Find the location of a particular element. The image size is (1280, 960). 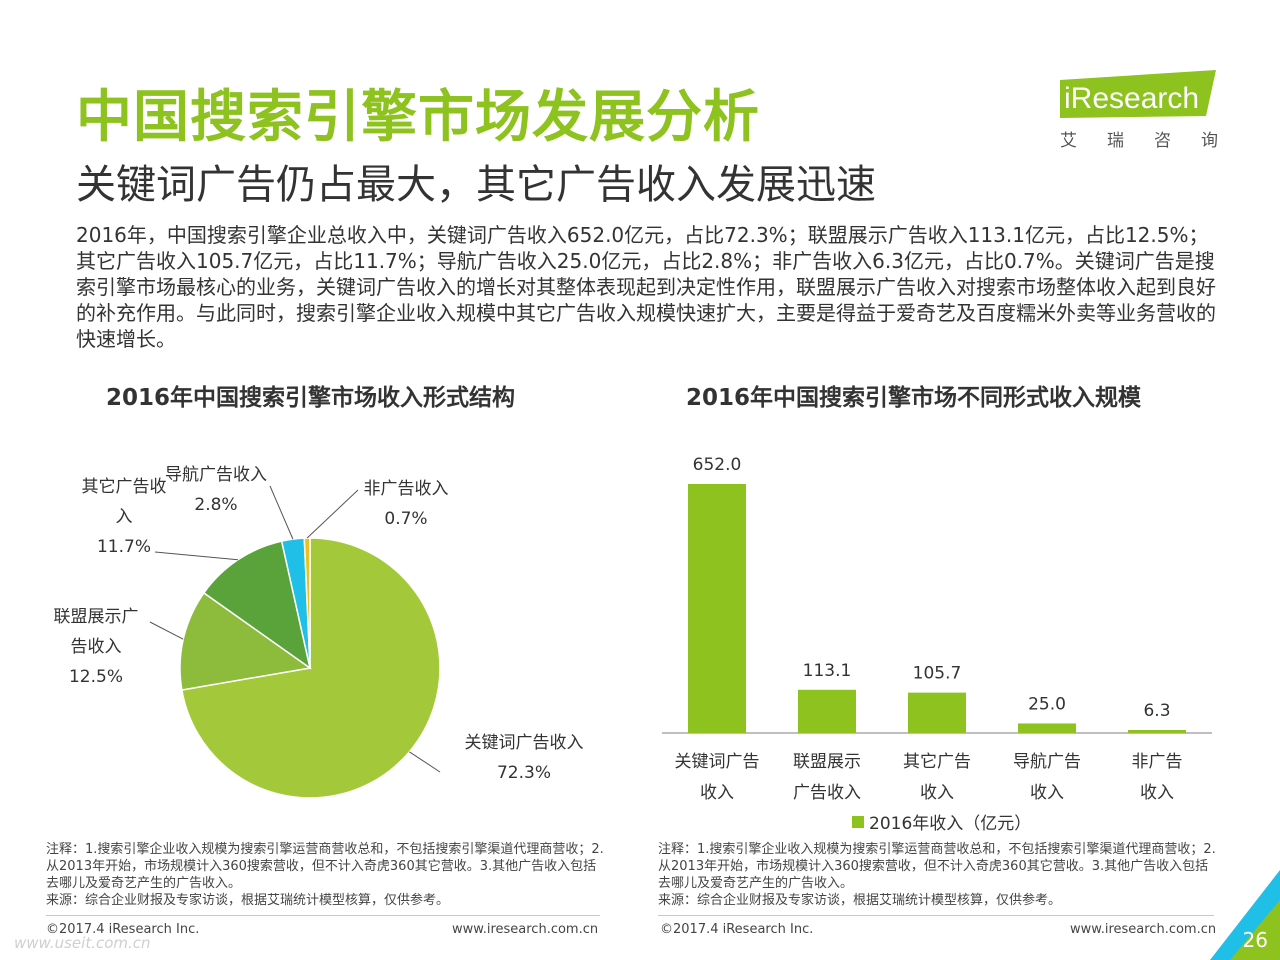

logo-subtitle: 艾瑞咨询 is located at coordinates (1154, 141).